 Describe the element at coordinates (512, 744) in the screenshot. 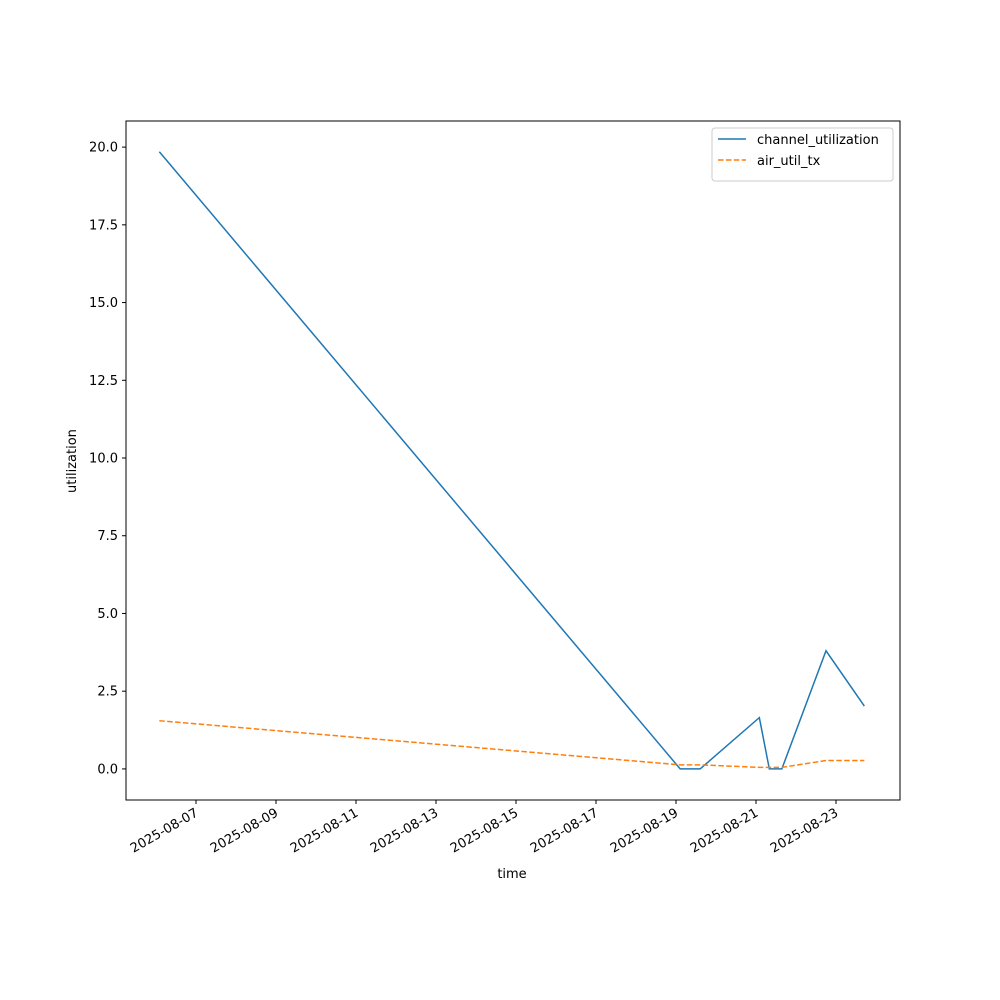

I see `data-line` at that location.